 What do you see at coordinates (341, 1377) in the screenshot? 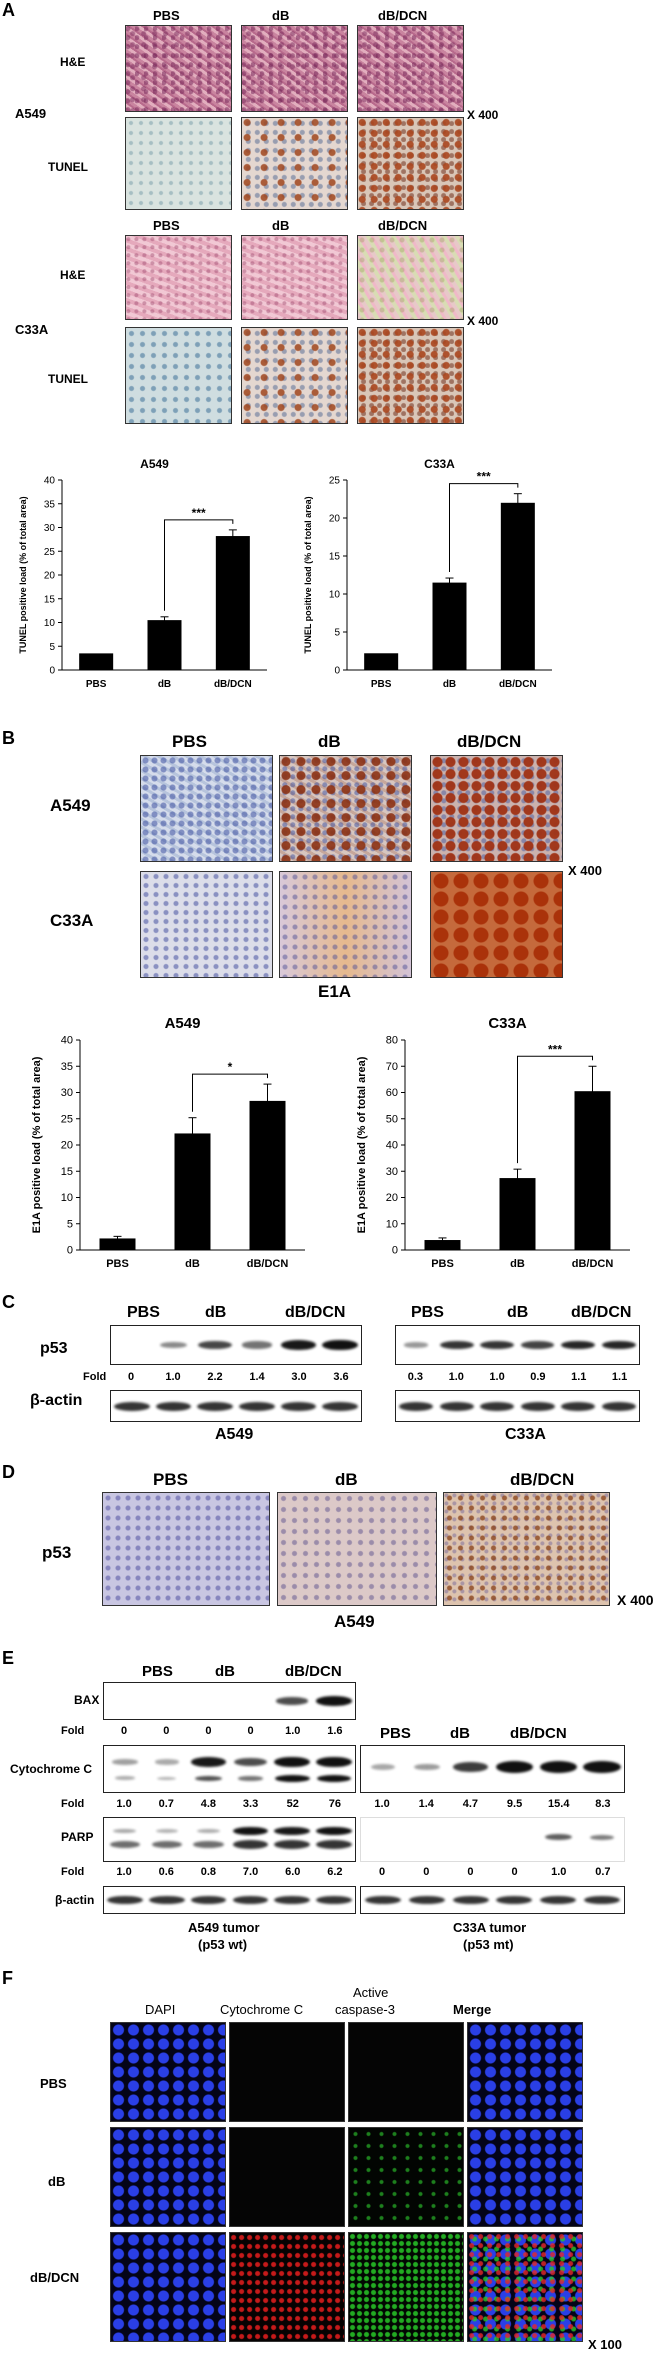
I see `fold-value: 3.6` at bounding box center [341, 1377].